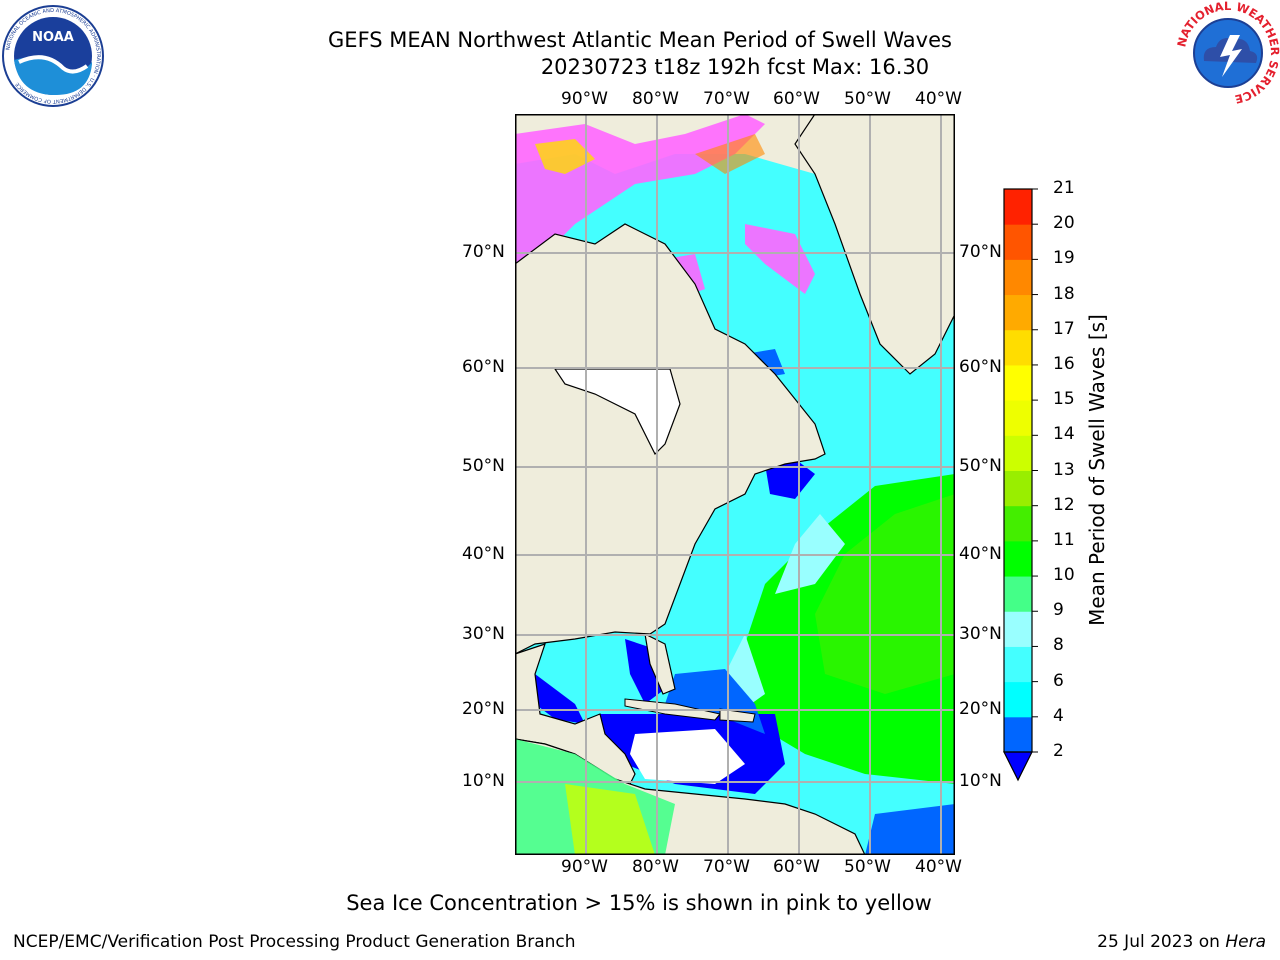  I want to click on colorbar-tick-label: 13, so click(1064, 469).